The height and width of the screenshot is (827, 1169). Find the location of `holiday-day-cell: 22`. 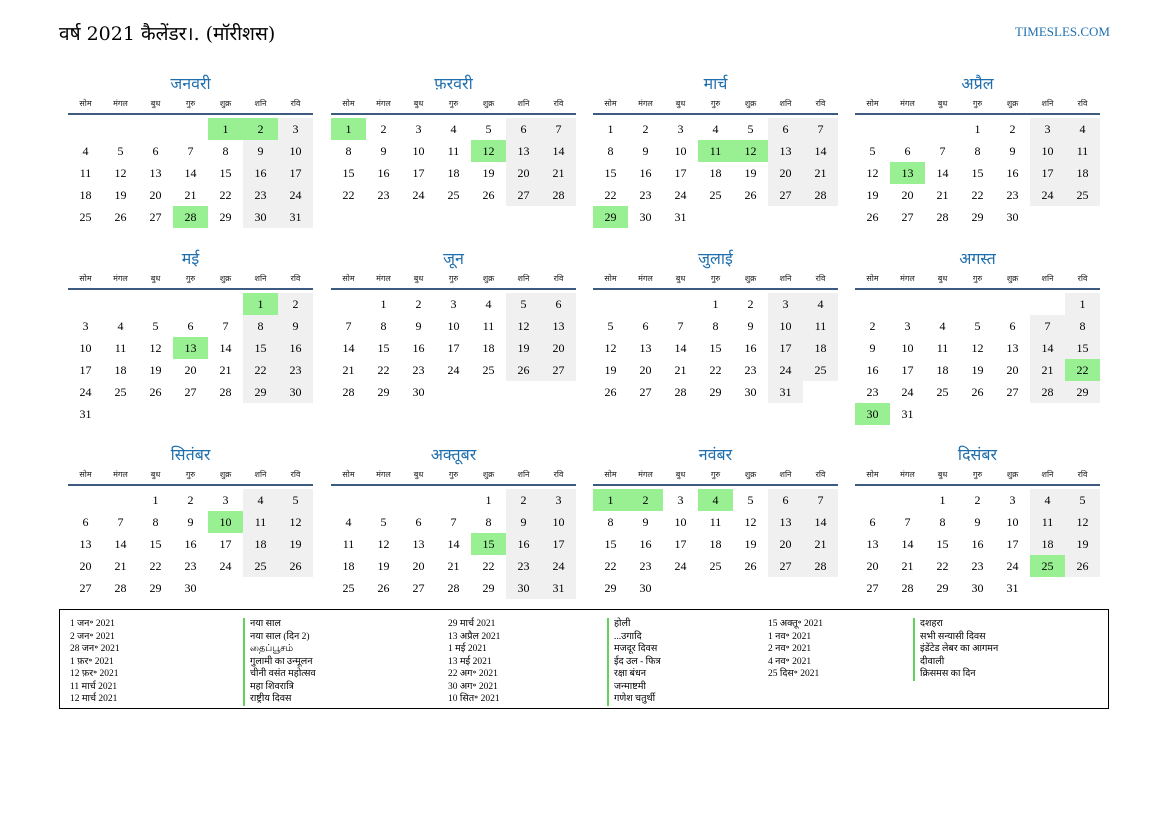

holiday-day-cell: 22 is located at coordinates (1082, 370).